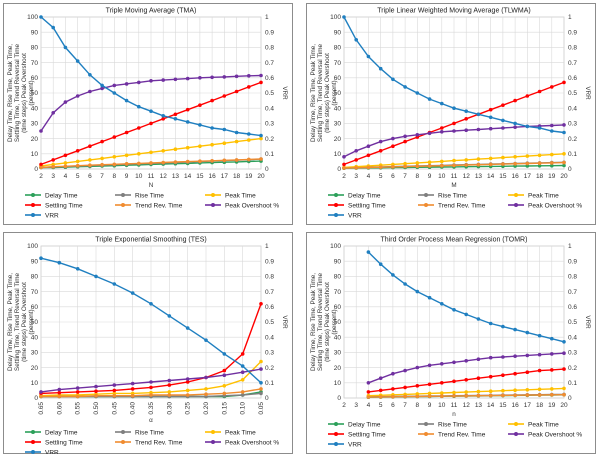 This screenshot has width=600, height=457. Describe the element at coordinates (267, 398) in the screenshot. I see `y2-tick-label: 0` at that location.